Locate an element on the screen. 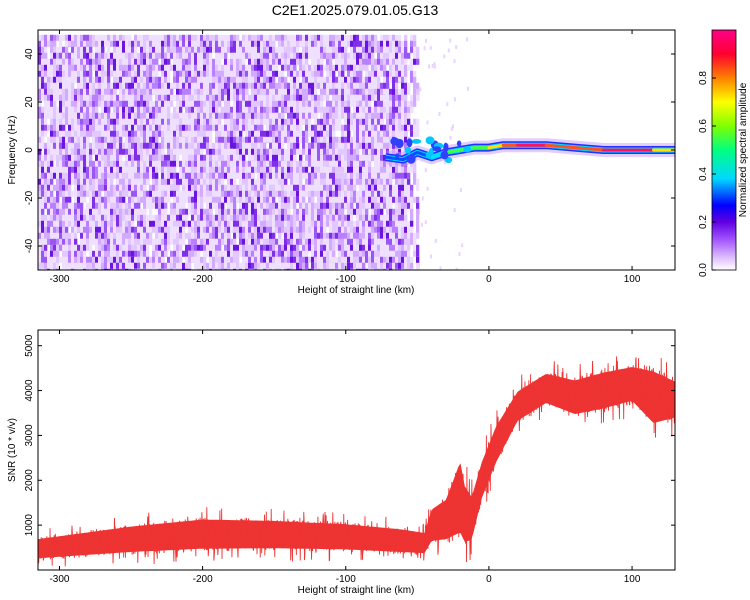 Image resolution: width=750 pixels, height=600 pixels. colorbar-tick-label: 0.6 is located at coordinates (703, 126).